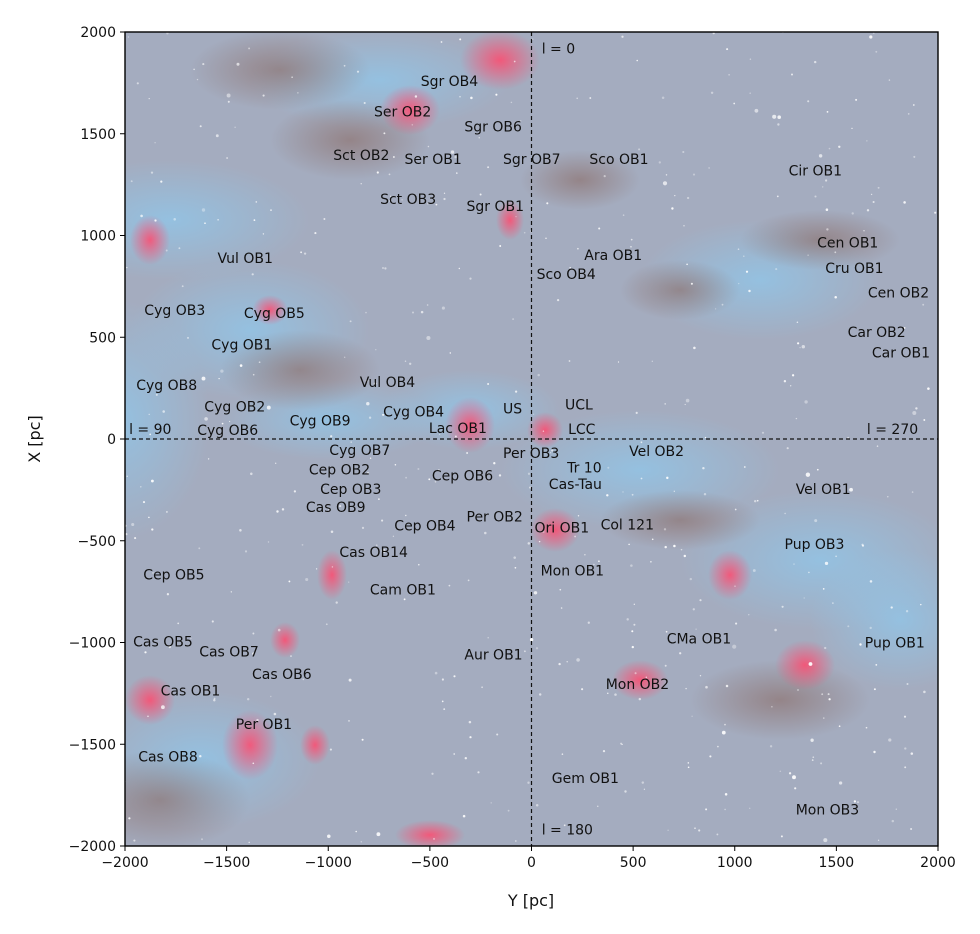  I want to click on association-label: Per OB3, so click(531, 454).